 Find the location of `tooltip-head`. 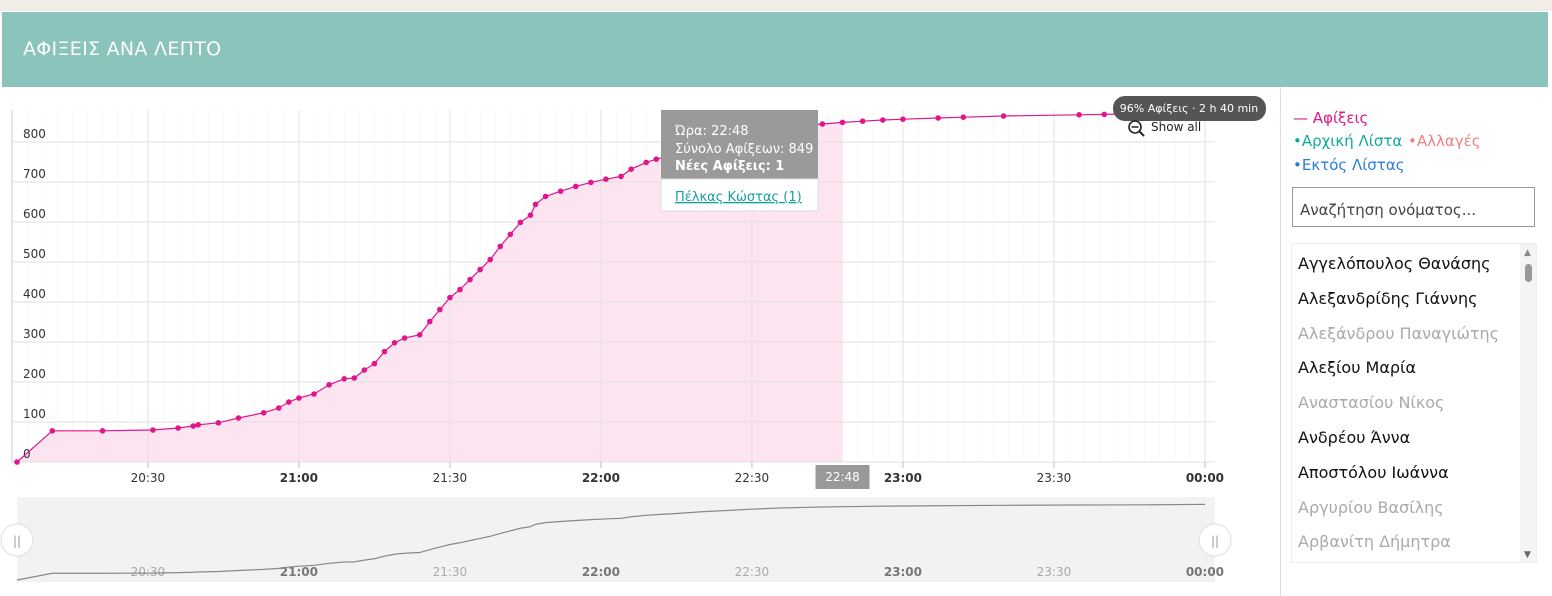

tooltip-head is located at coordinates (739, 144).